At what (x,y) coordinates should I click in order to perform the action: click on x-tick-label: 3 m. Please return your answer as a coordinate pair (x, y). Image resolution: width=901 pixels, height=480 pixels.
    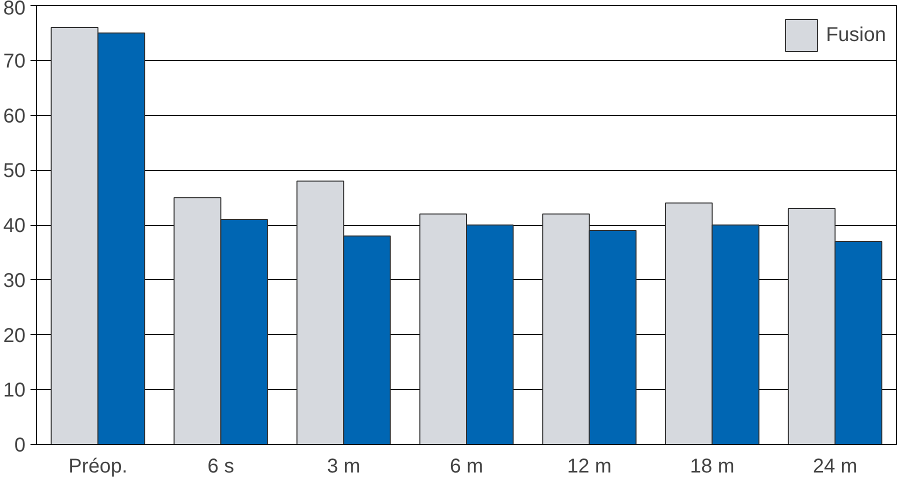
    Looking at the image, I should click on (343, 467).